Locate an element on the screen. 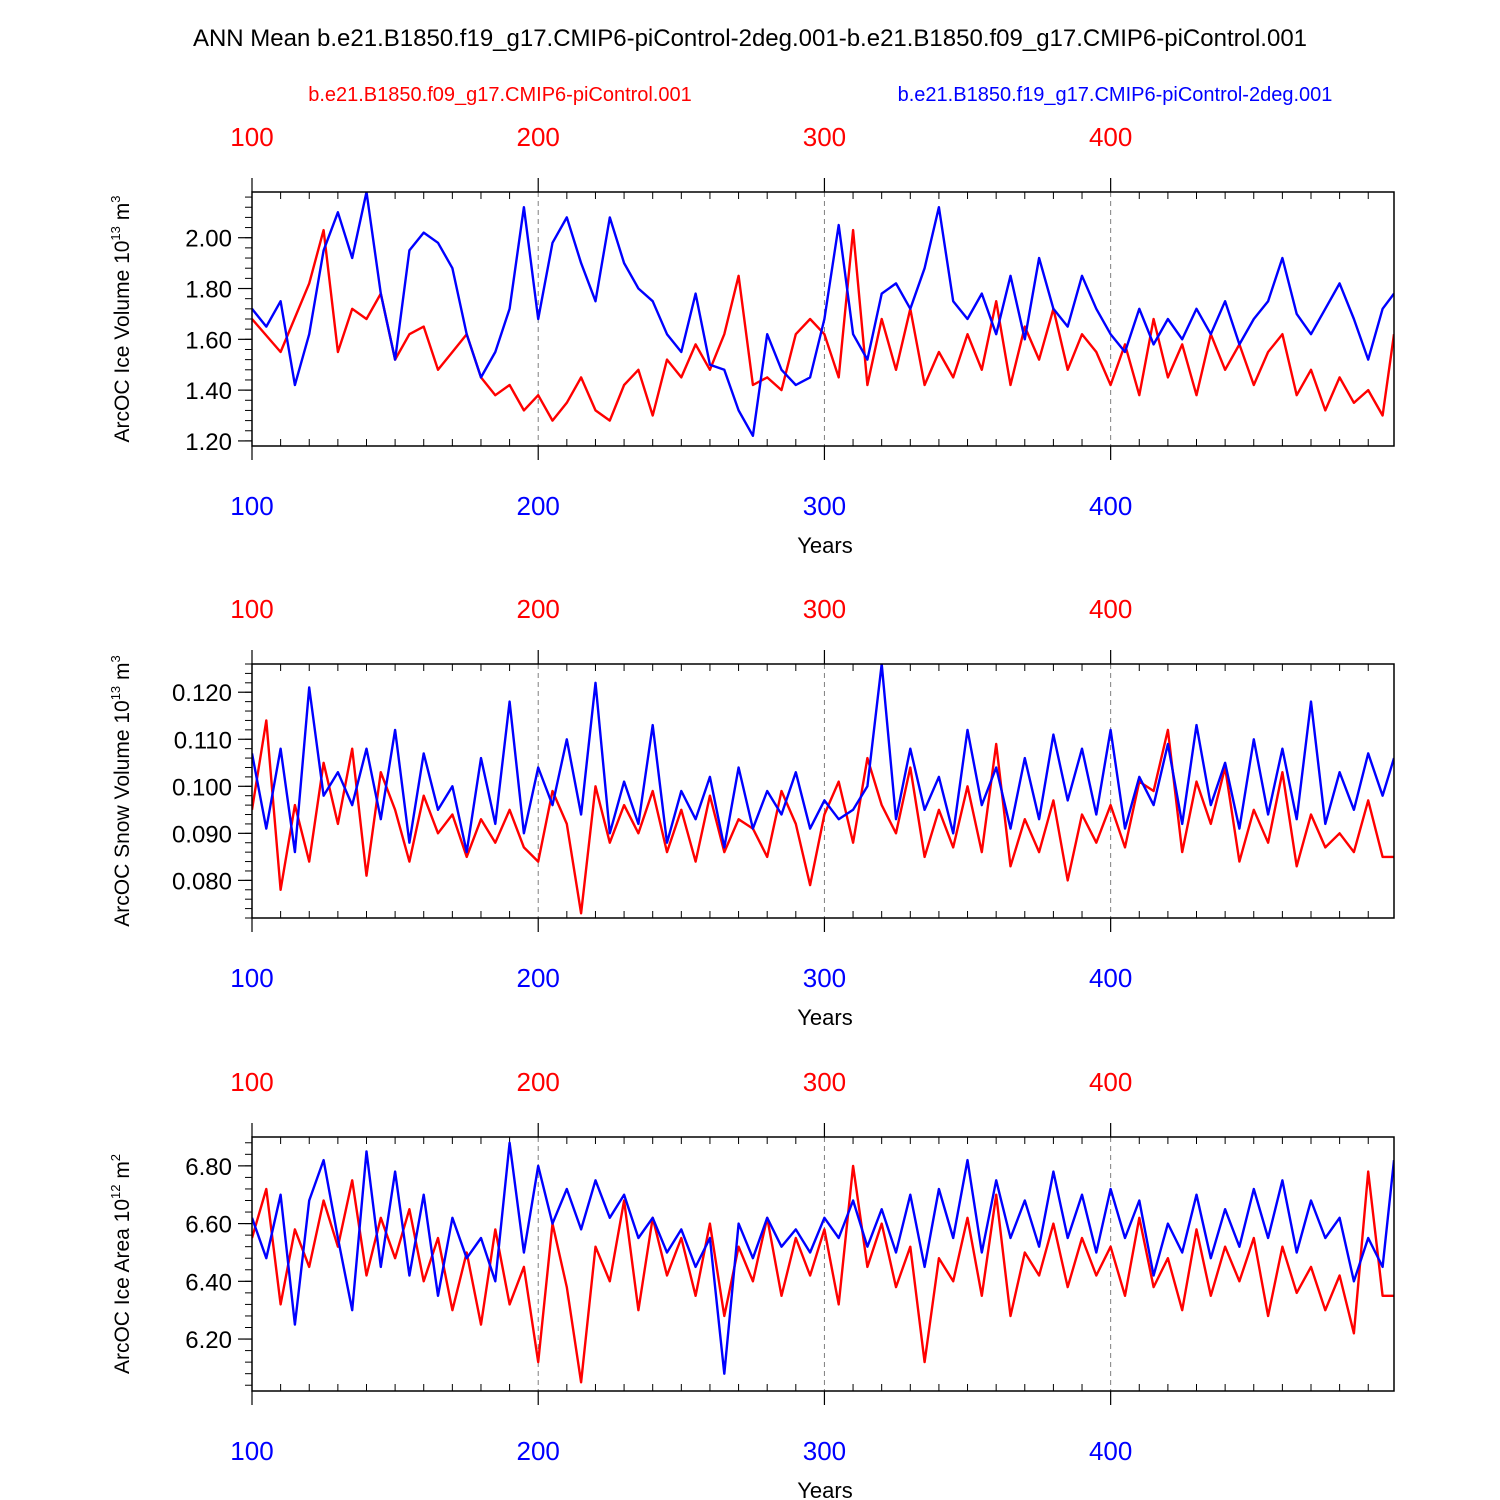  y-axis-label: ArcOC Ice Area 1012 m2 is located at coordinates (121, 1264).